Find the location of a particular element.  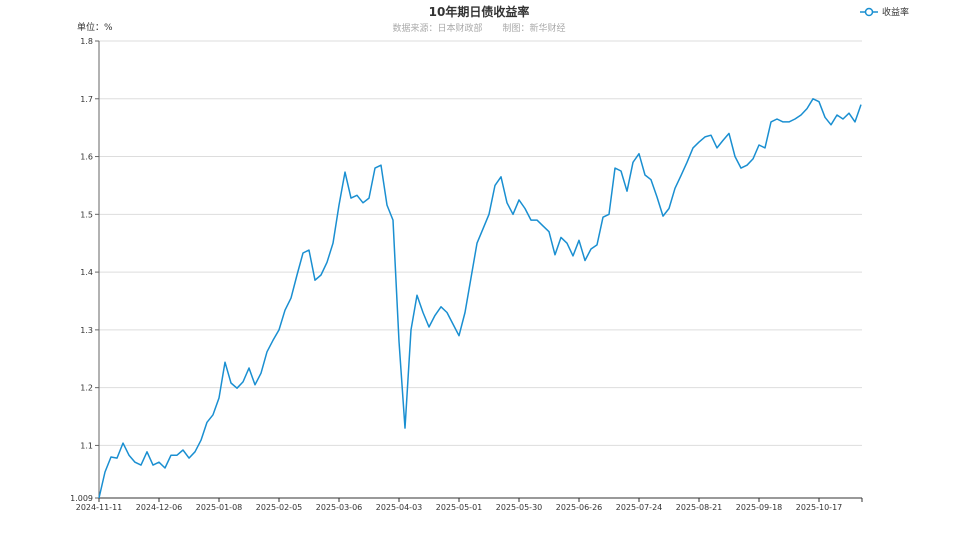

y-tick-label: 1.2 is located at coordinates (86, 388).